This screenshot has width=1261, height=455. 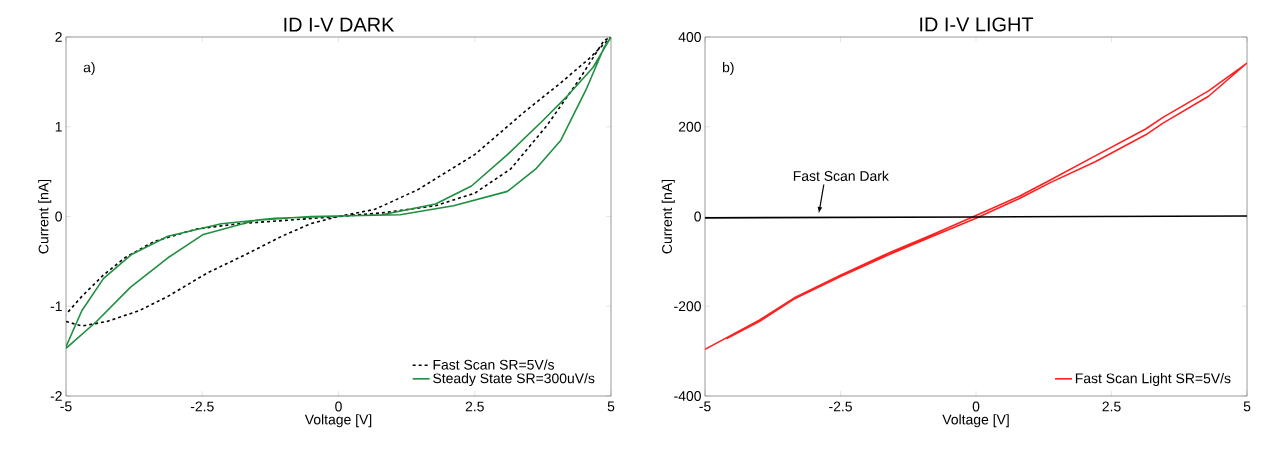 What do you see at coordinates (977, 24) in the screenshot?
I see `chart-title: ID I-V LIGHT` at bounding box center [977, 24].